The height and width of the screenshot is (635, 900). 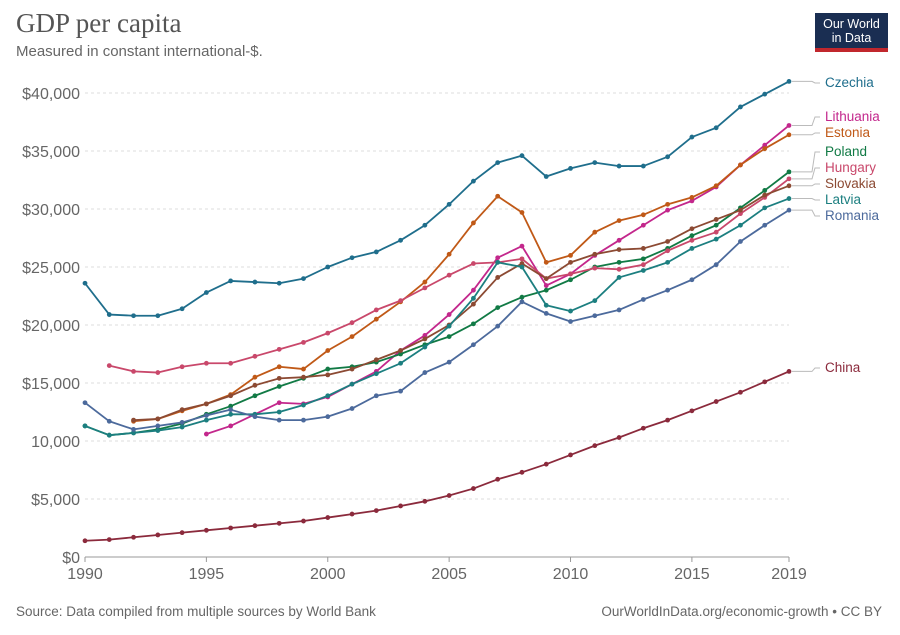 I want to click on owid-logo: Our World in Data, so click(x=851, y=32).